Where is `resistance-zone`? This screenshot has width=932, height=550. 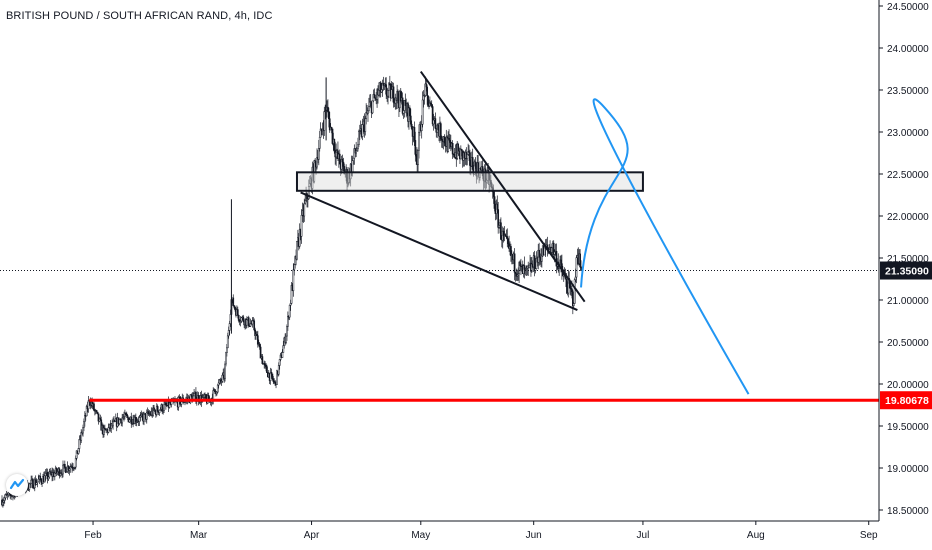 resistance-zone is located at coordinates (469, 181).